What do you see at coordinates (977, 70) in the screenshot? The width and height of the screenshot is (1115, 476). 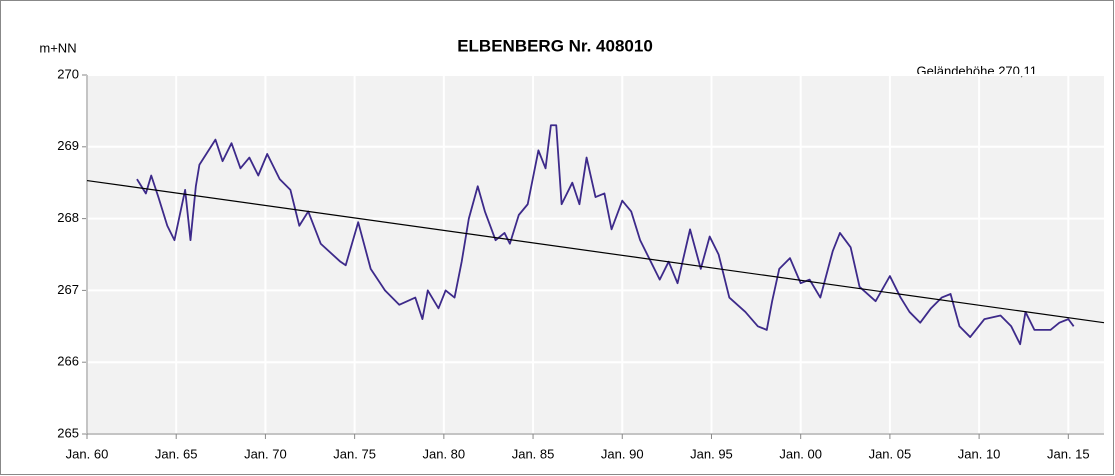 I see `annotation: Geländehöhe 270,11` at bounding box center [977, 70].